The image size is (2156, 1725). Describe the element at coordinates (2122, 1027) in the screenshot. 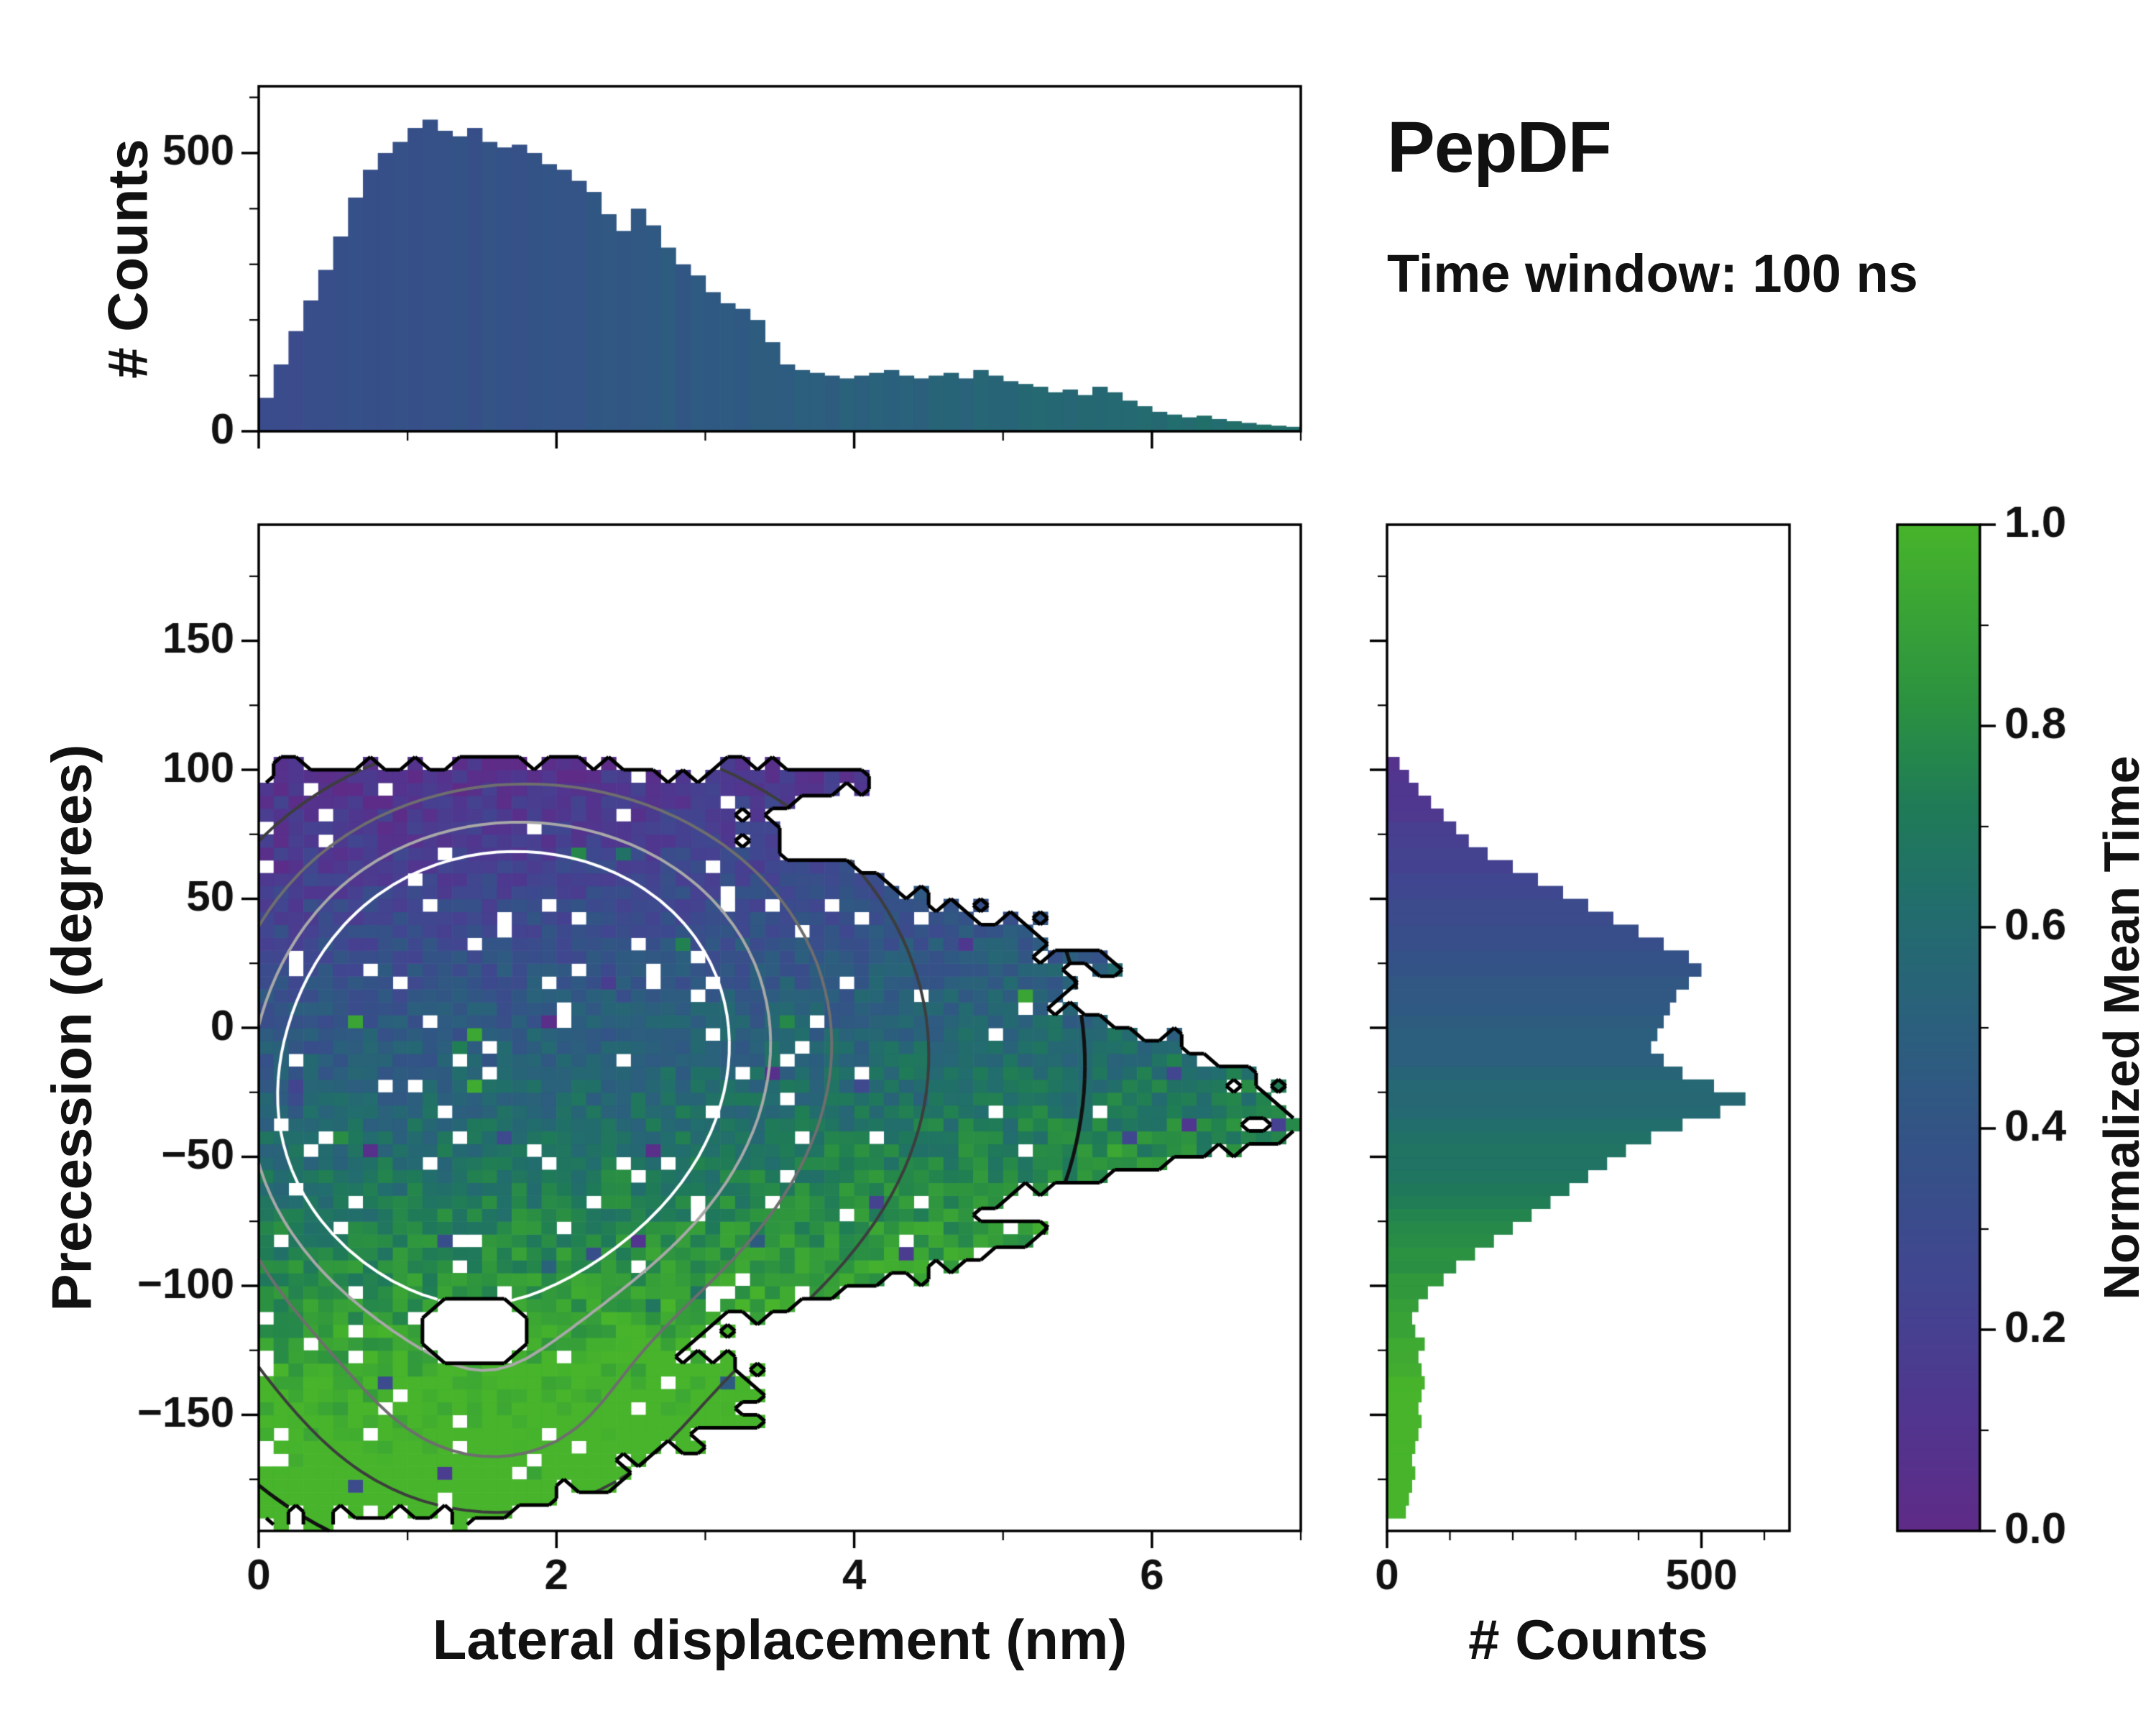

I see `colorbar-label: Normalized Mean Time` at that location.